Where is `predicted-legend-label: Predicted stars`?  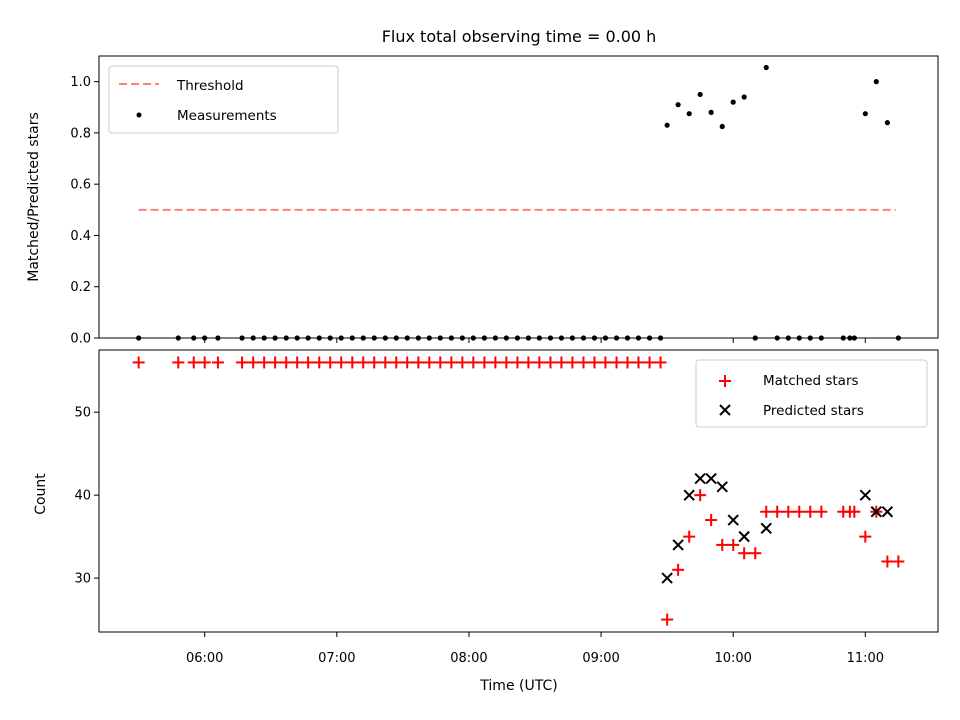
predicted-legend-label: Predicted stars is located at coordinates (813, 411).